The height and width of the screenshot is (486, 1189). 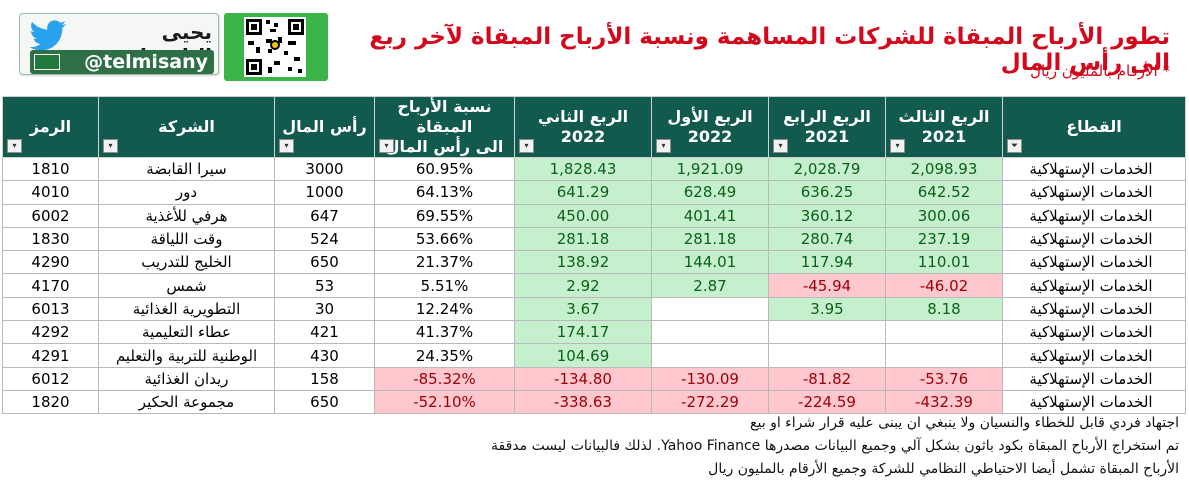 I want to click on cell-code: 4010, so click(x=50, y=192).